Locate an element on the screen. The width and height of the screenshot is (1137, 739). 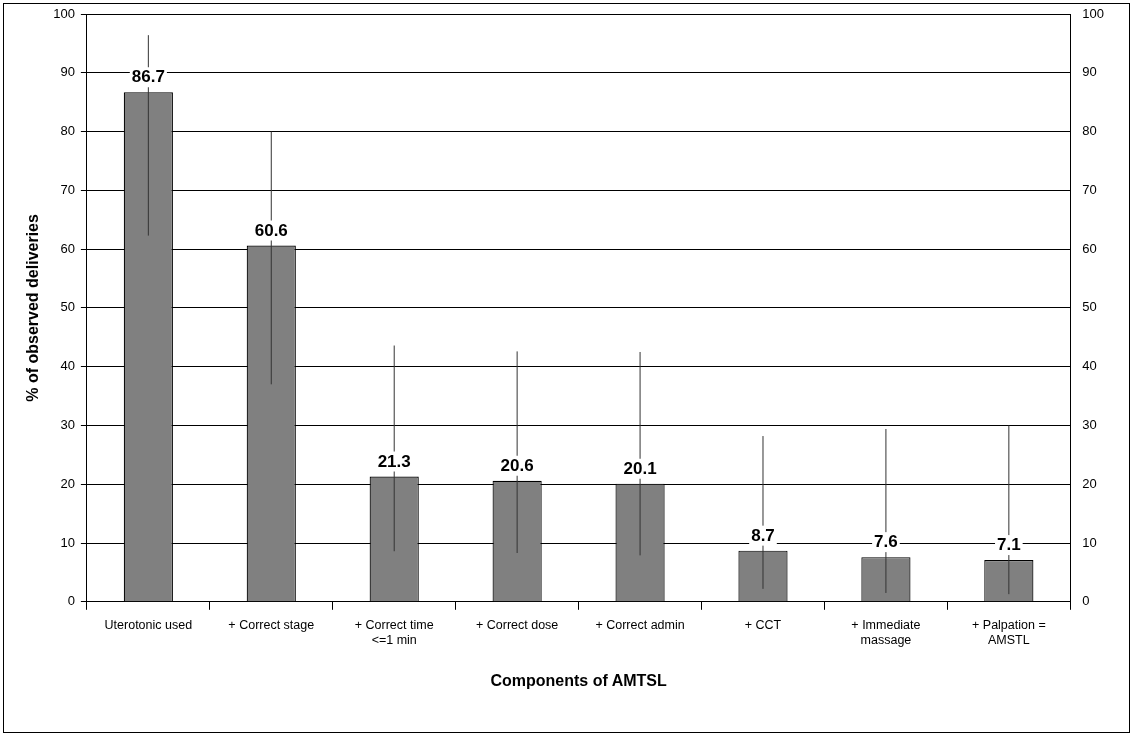
y2-tick-label: 50 is located at coordinates (1089, 307).